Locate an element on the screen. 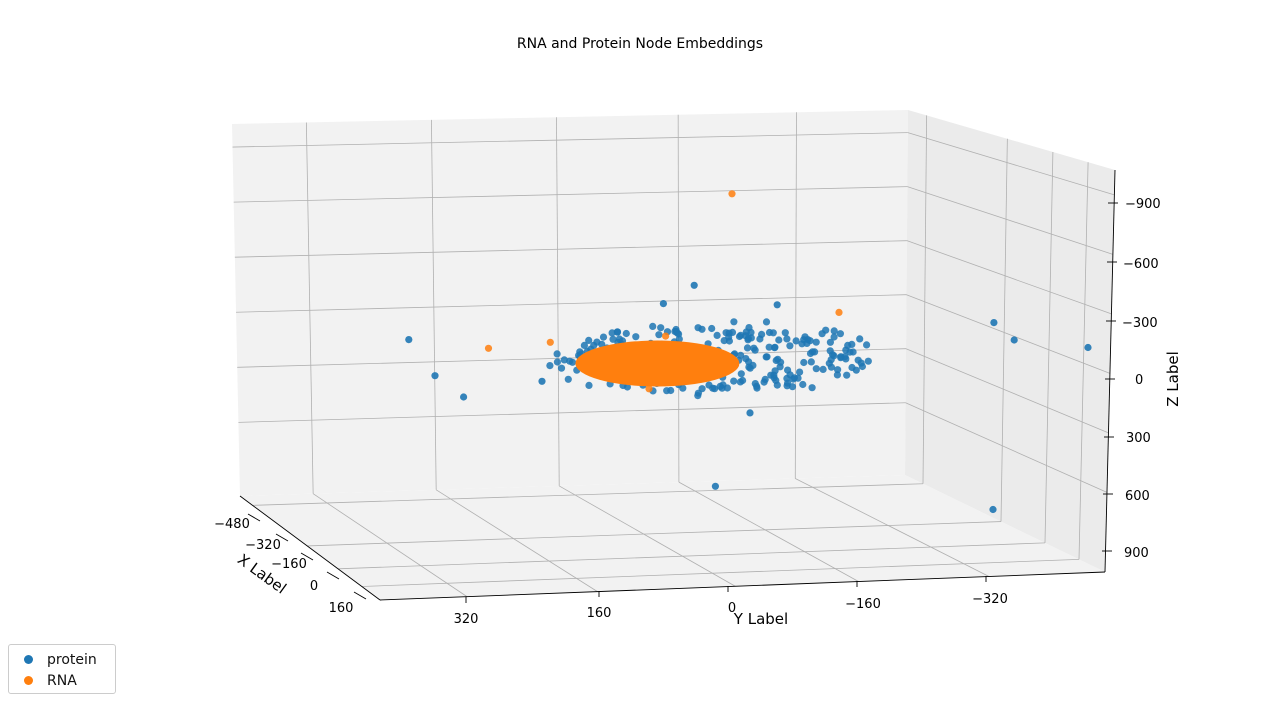 The image size is (1280, 703). rna-dense-cluster is located at coordinates (657, 363).